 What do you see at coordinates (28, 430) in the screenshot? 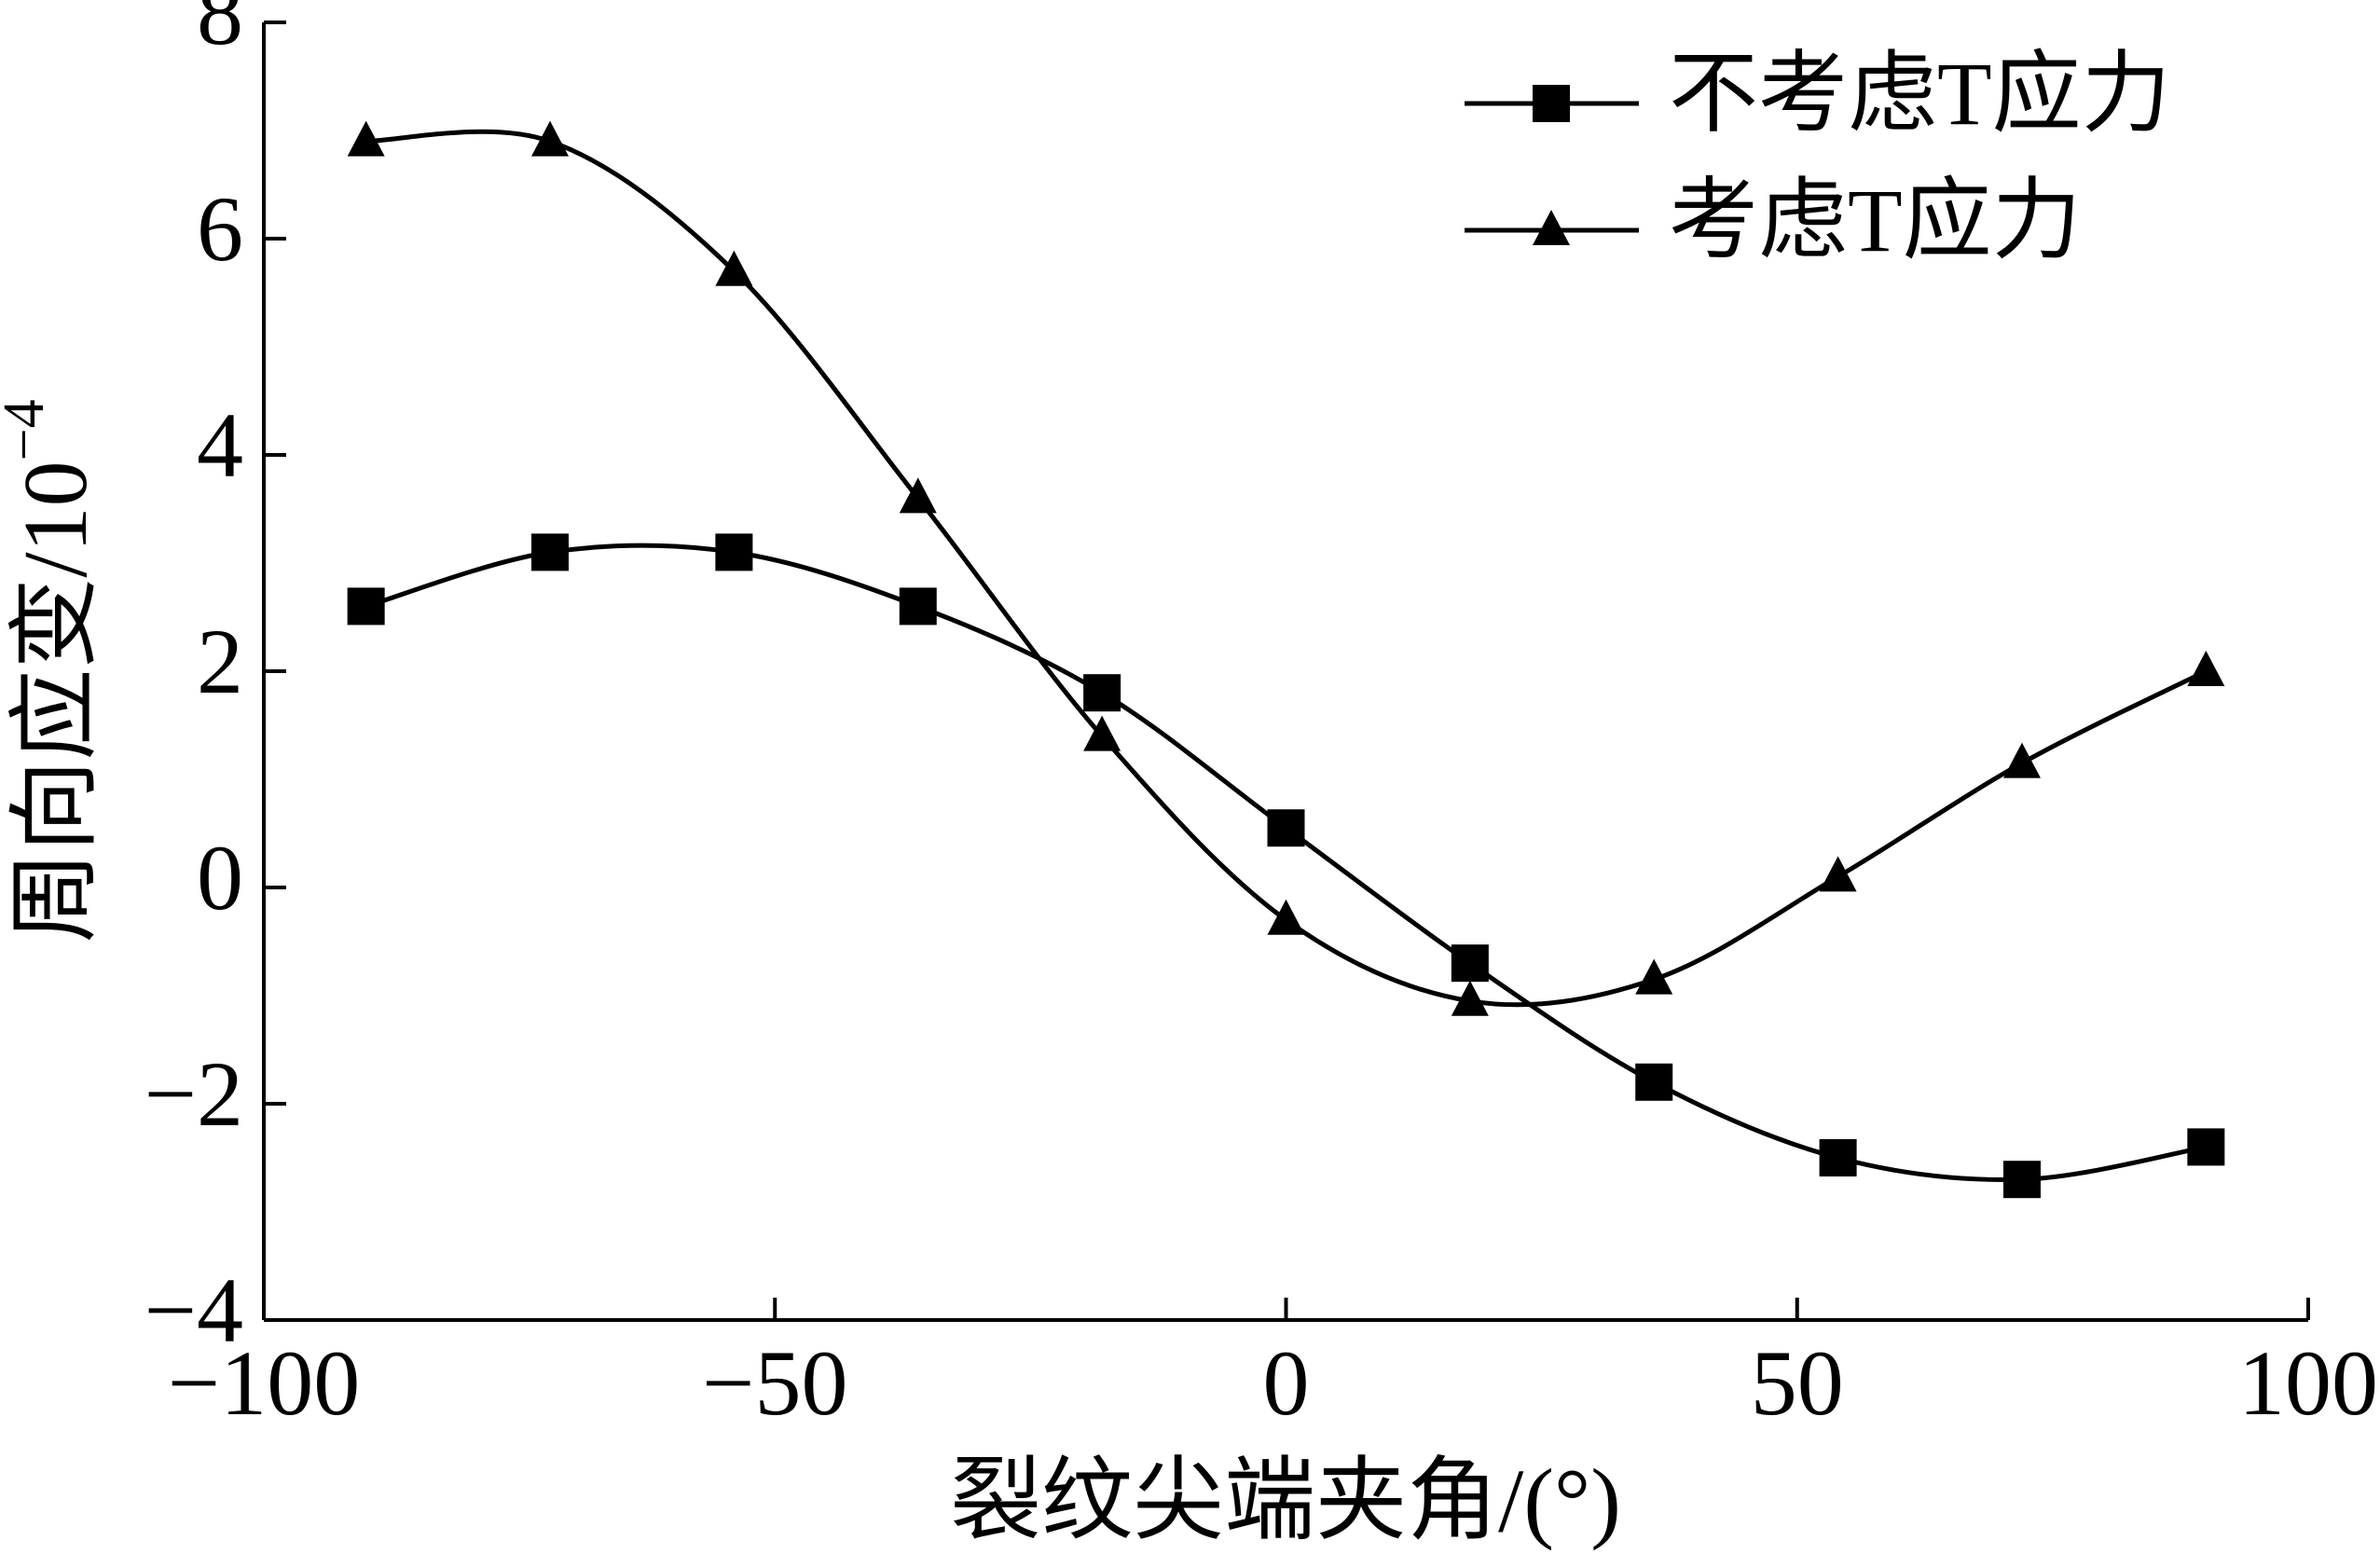
I see `y-axis-label-exponent: −4` at bounding box center [28, 430].